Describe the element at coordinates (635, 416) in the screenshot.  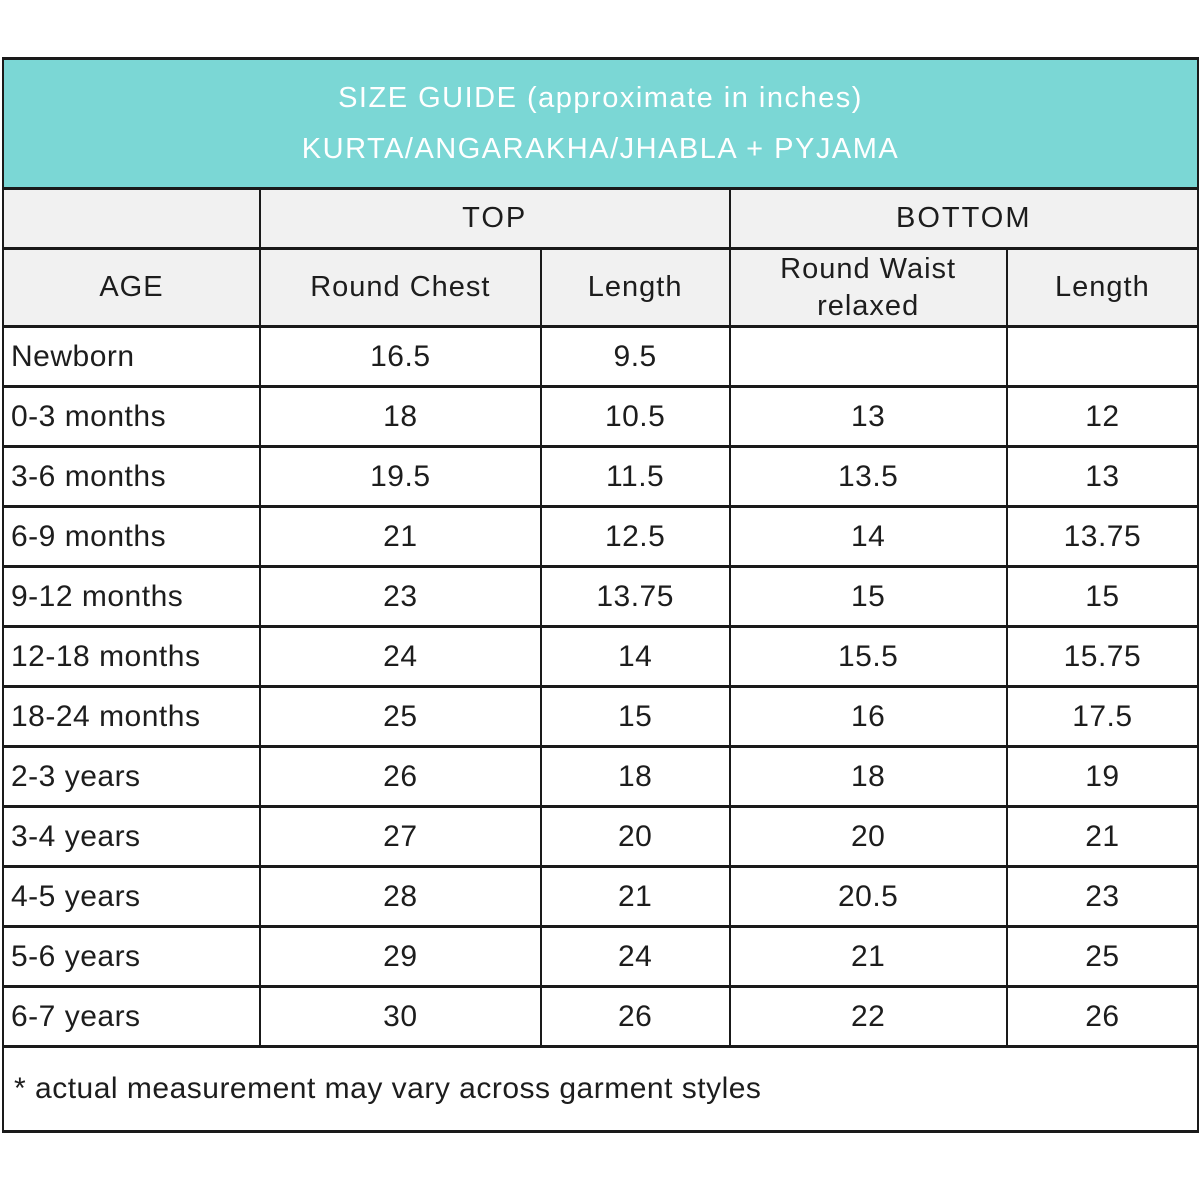
I see `value-cell: 10.5` at that location.